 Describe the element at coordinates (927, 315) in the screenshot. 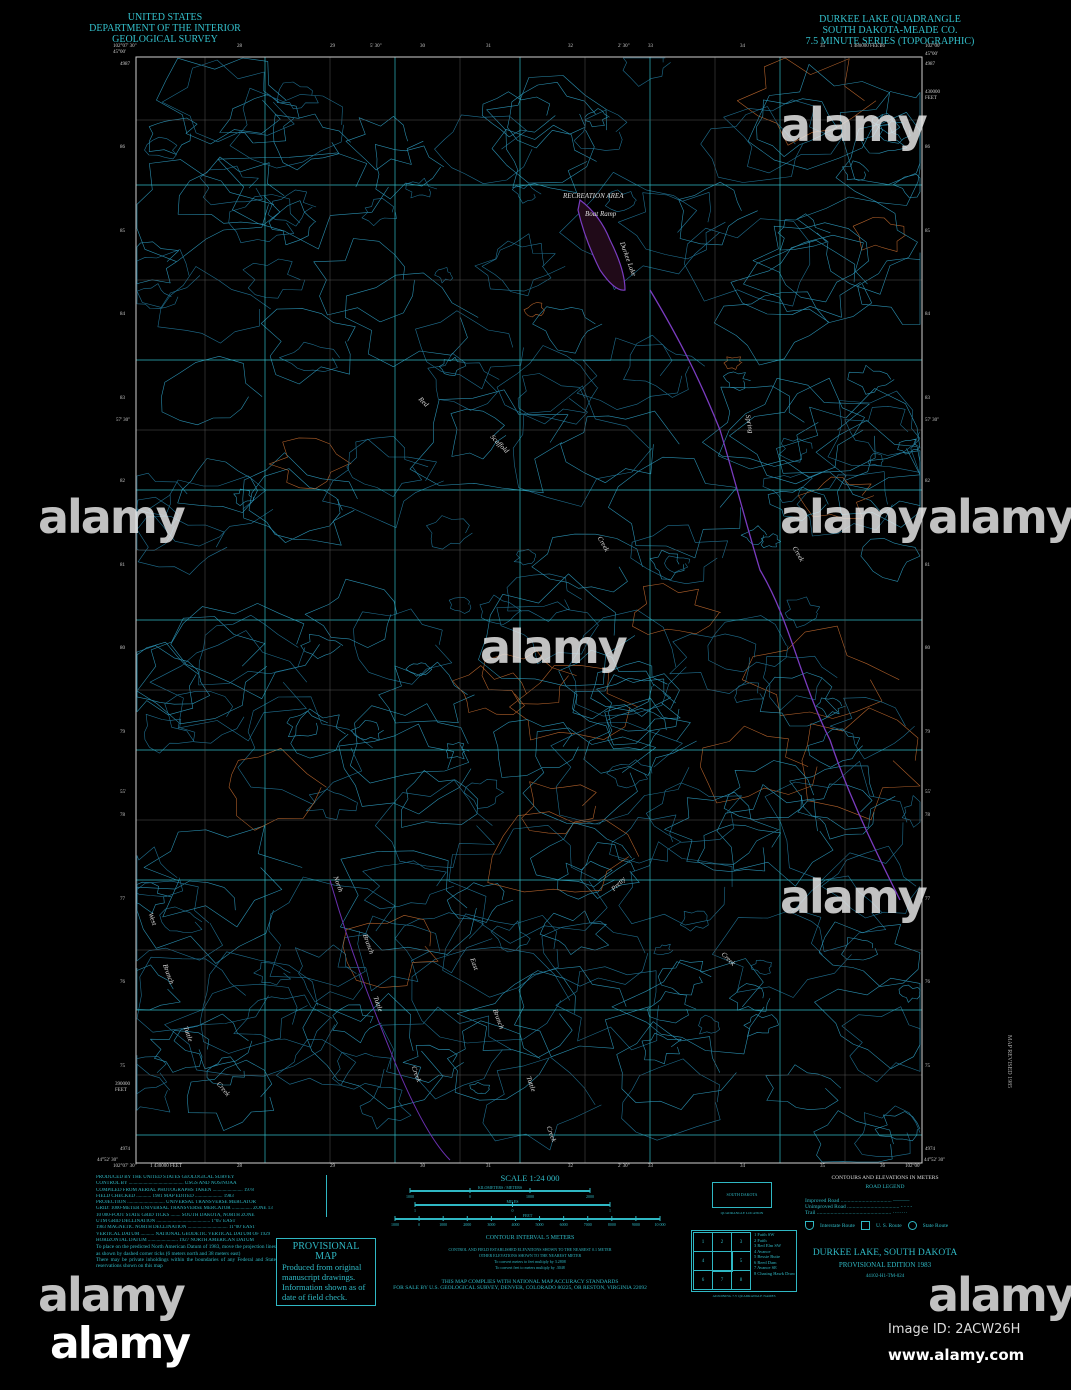

I see `utm-tick-label: 84` at that location.